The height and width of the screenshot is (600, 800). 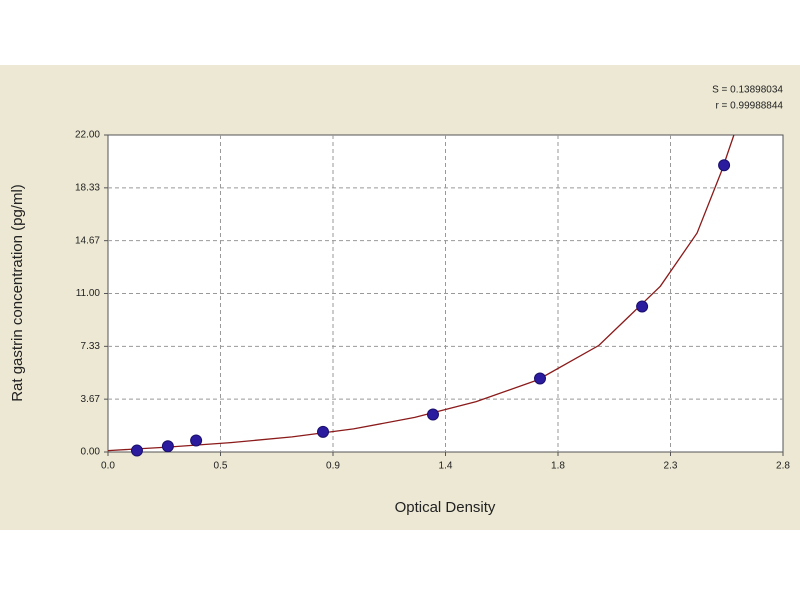 I want to click on y-tick-label: 11.00, so click(x=88, y=293).